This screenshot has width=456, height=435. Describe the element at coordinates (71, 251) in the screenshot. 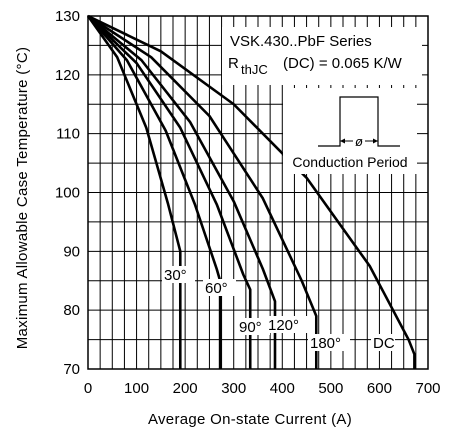

I see `y-tick-label: 90` at that location.